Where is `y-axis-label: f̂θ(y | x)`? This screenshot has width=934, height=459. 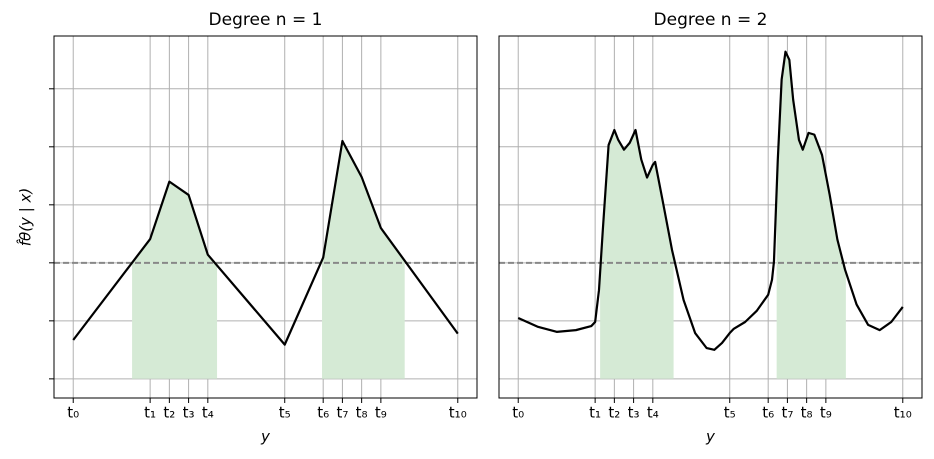 y-axis-label: f̂θ(y | x) is located at coordinates (25, 217).